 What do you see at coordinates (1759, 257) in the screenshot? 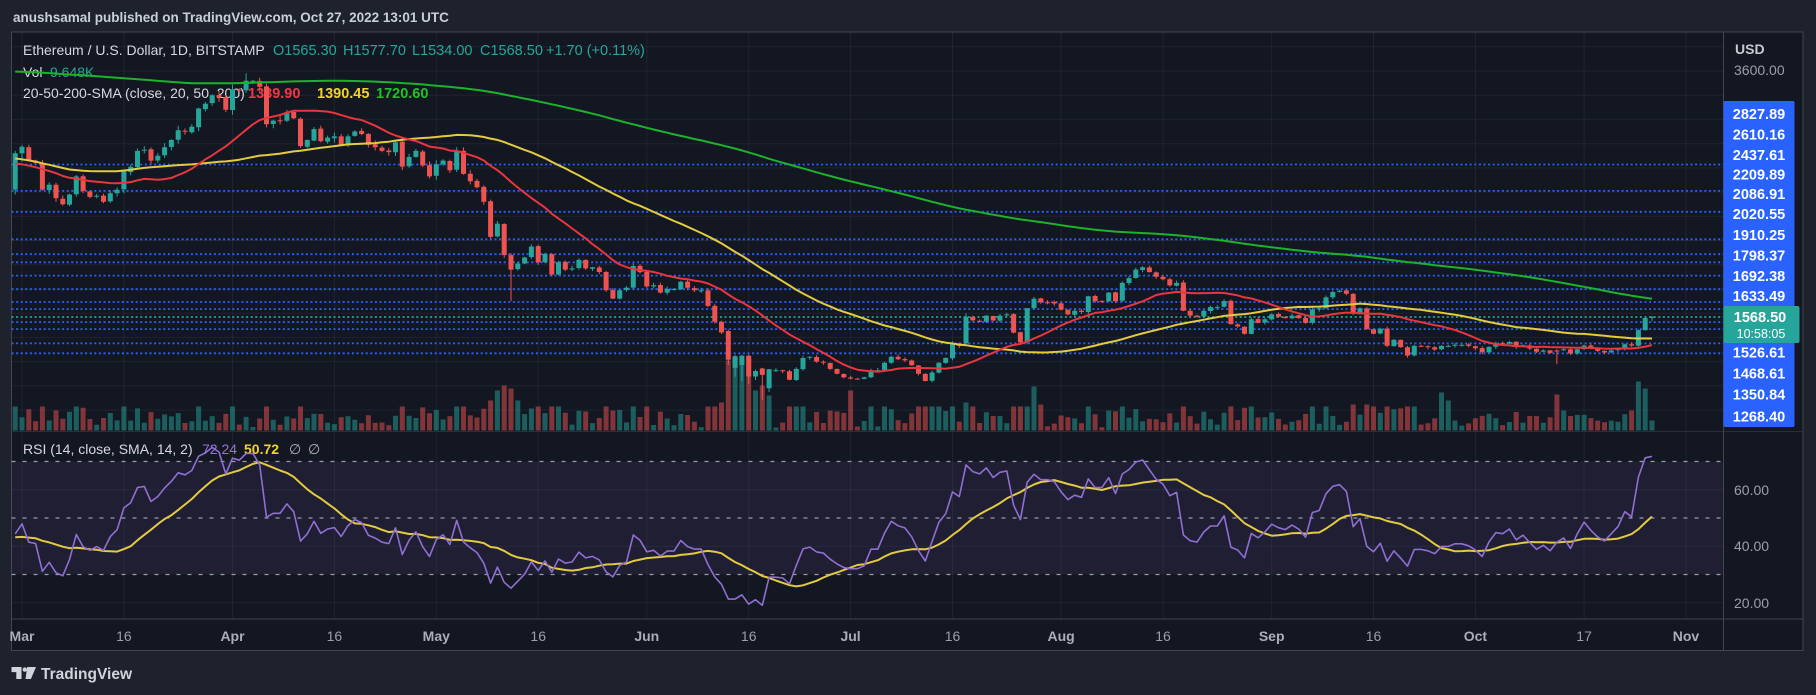
I see `svg-text: 1798.37` at bounding box center [1759, 257].